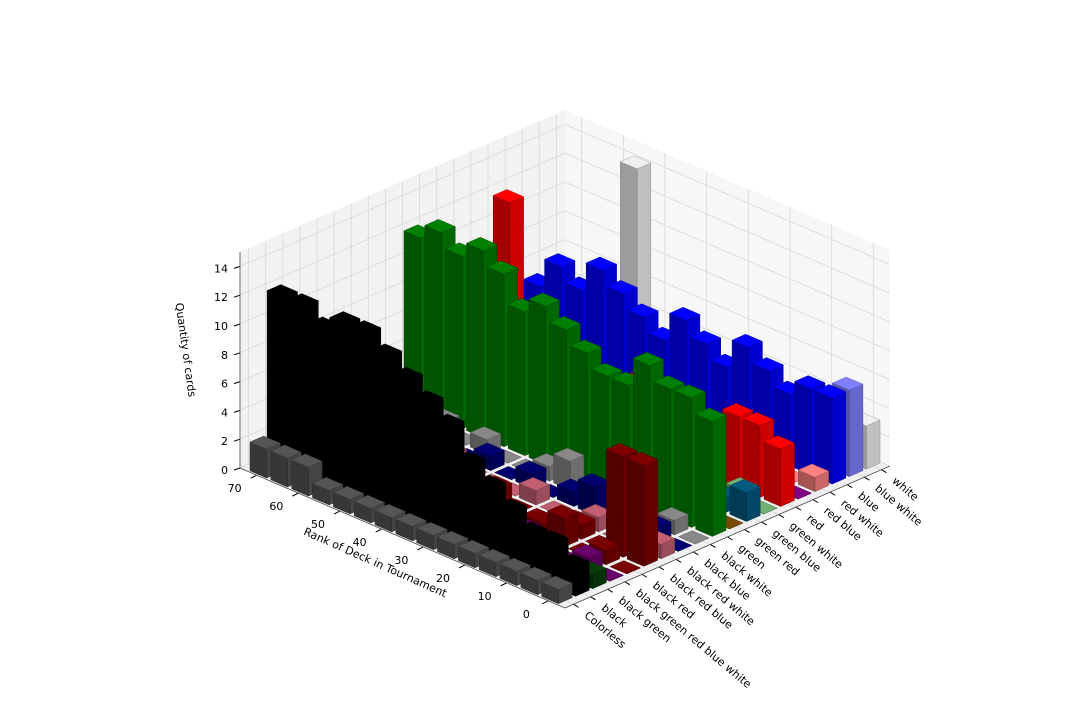 The width and height of the screenshot is (1080, 720). Describe the element at coordinates (221, 297) in the screenshot. I see `z-tick-label: 12` at that location.